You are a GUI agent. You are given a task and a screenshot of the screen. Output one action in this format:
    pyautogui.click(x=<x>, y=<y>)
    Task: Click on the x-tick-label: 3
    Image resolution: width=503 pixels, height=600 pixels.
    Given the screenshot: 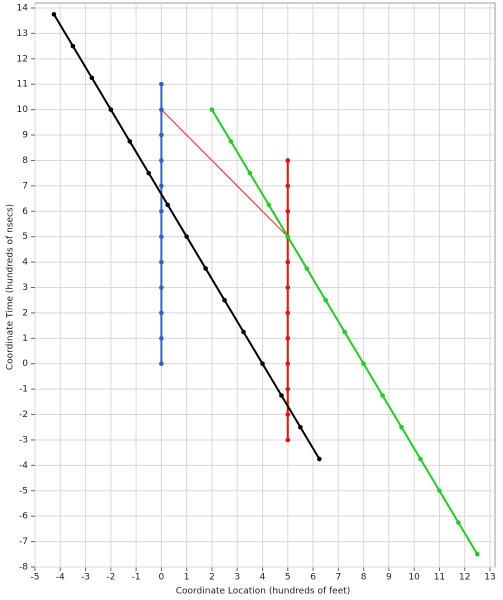 What is the action you would take?
    pyautogui.click(x=237, y=578)
    